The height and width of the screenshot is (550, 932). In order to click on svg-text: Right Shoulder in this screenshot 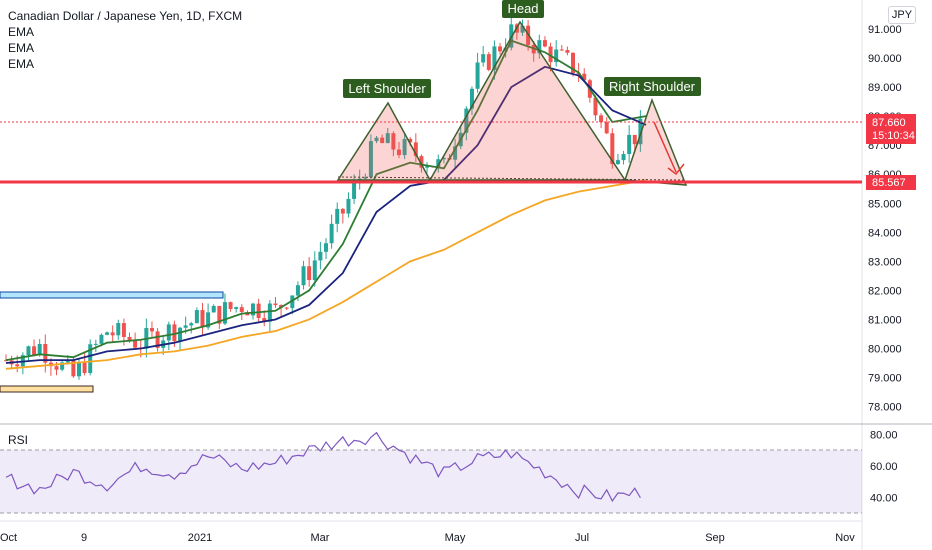, I will do `click(652, 86)`.